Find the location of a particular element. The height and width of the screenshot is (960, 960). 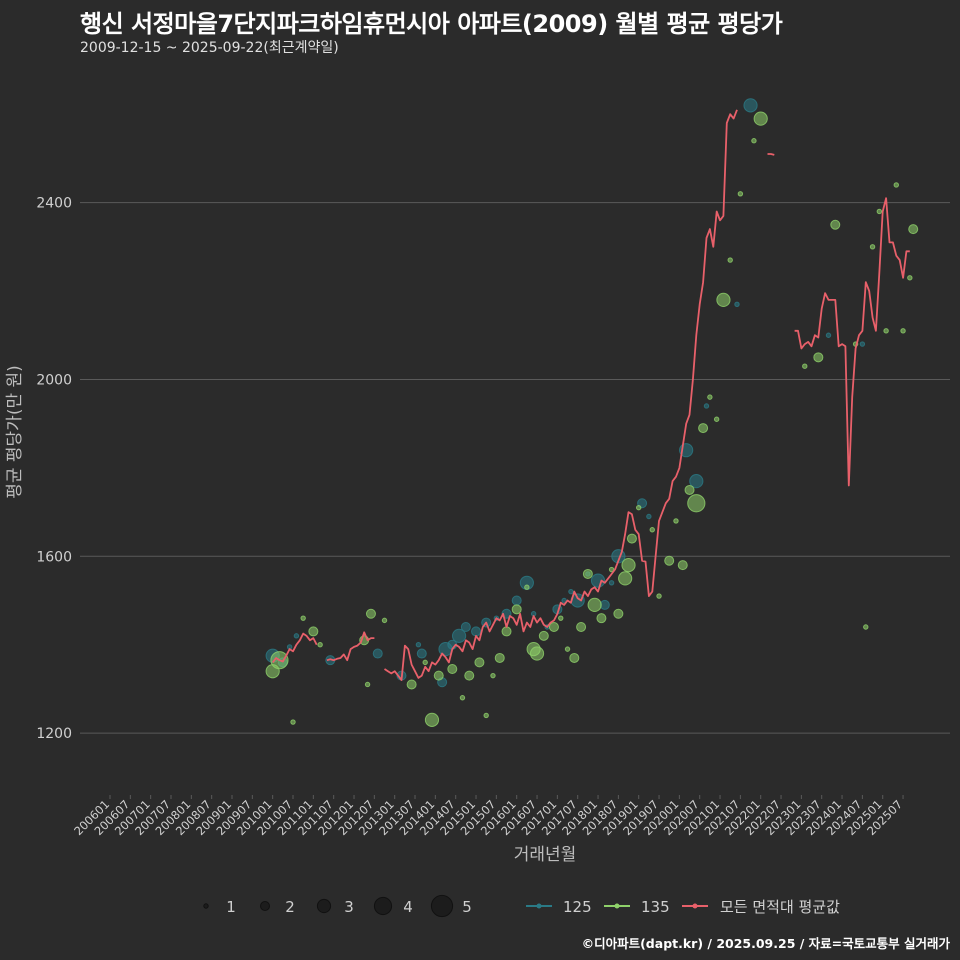

chart-title: 행신 서정마을7단지파크하임휴먼시아 아파트(2009) 월별 평균 평당가 is located at coordinates (431, 24).